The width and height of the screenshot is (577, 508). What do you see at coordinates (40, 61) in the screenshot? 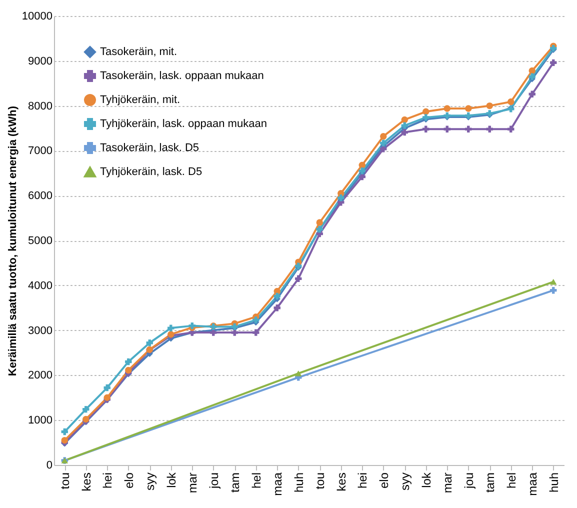
I see `y-tick-label: 9000` at bounding box center [40, 61].